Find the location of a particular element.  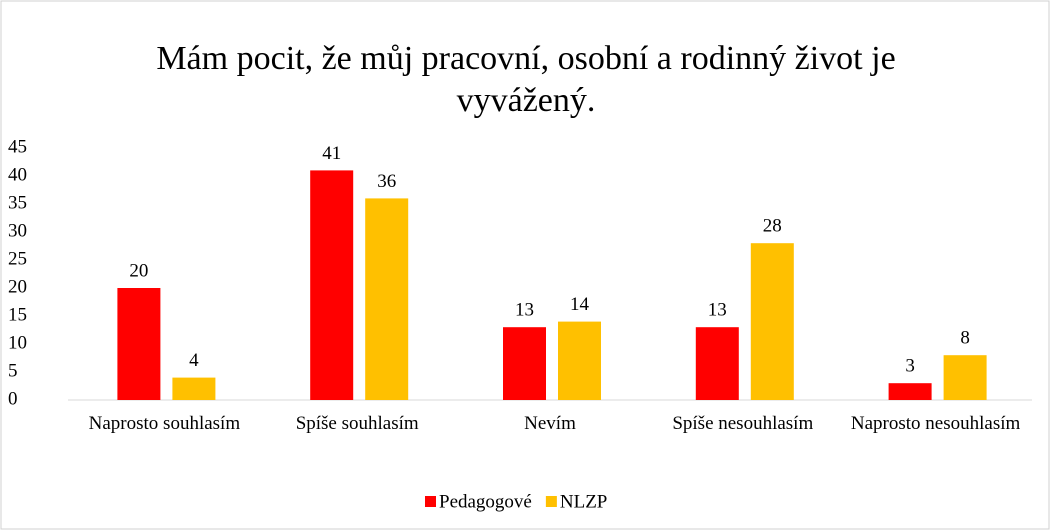

y-tick-label: 20 is located at coordinates (17, 286).